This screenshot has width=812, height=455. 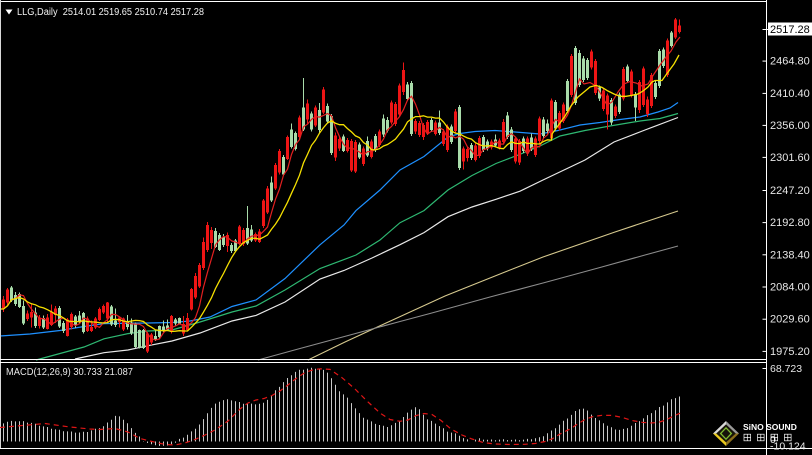 What do you see at coordinates (69, 372) in the screenshot?
I see `svg-text: MACD(12,26,9) 30.733 21.087` at bounding box center [69, 372].